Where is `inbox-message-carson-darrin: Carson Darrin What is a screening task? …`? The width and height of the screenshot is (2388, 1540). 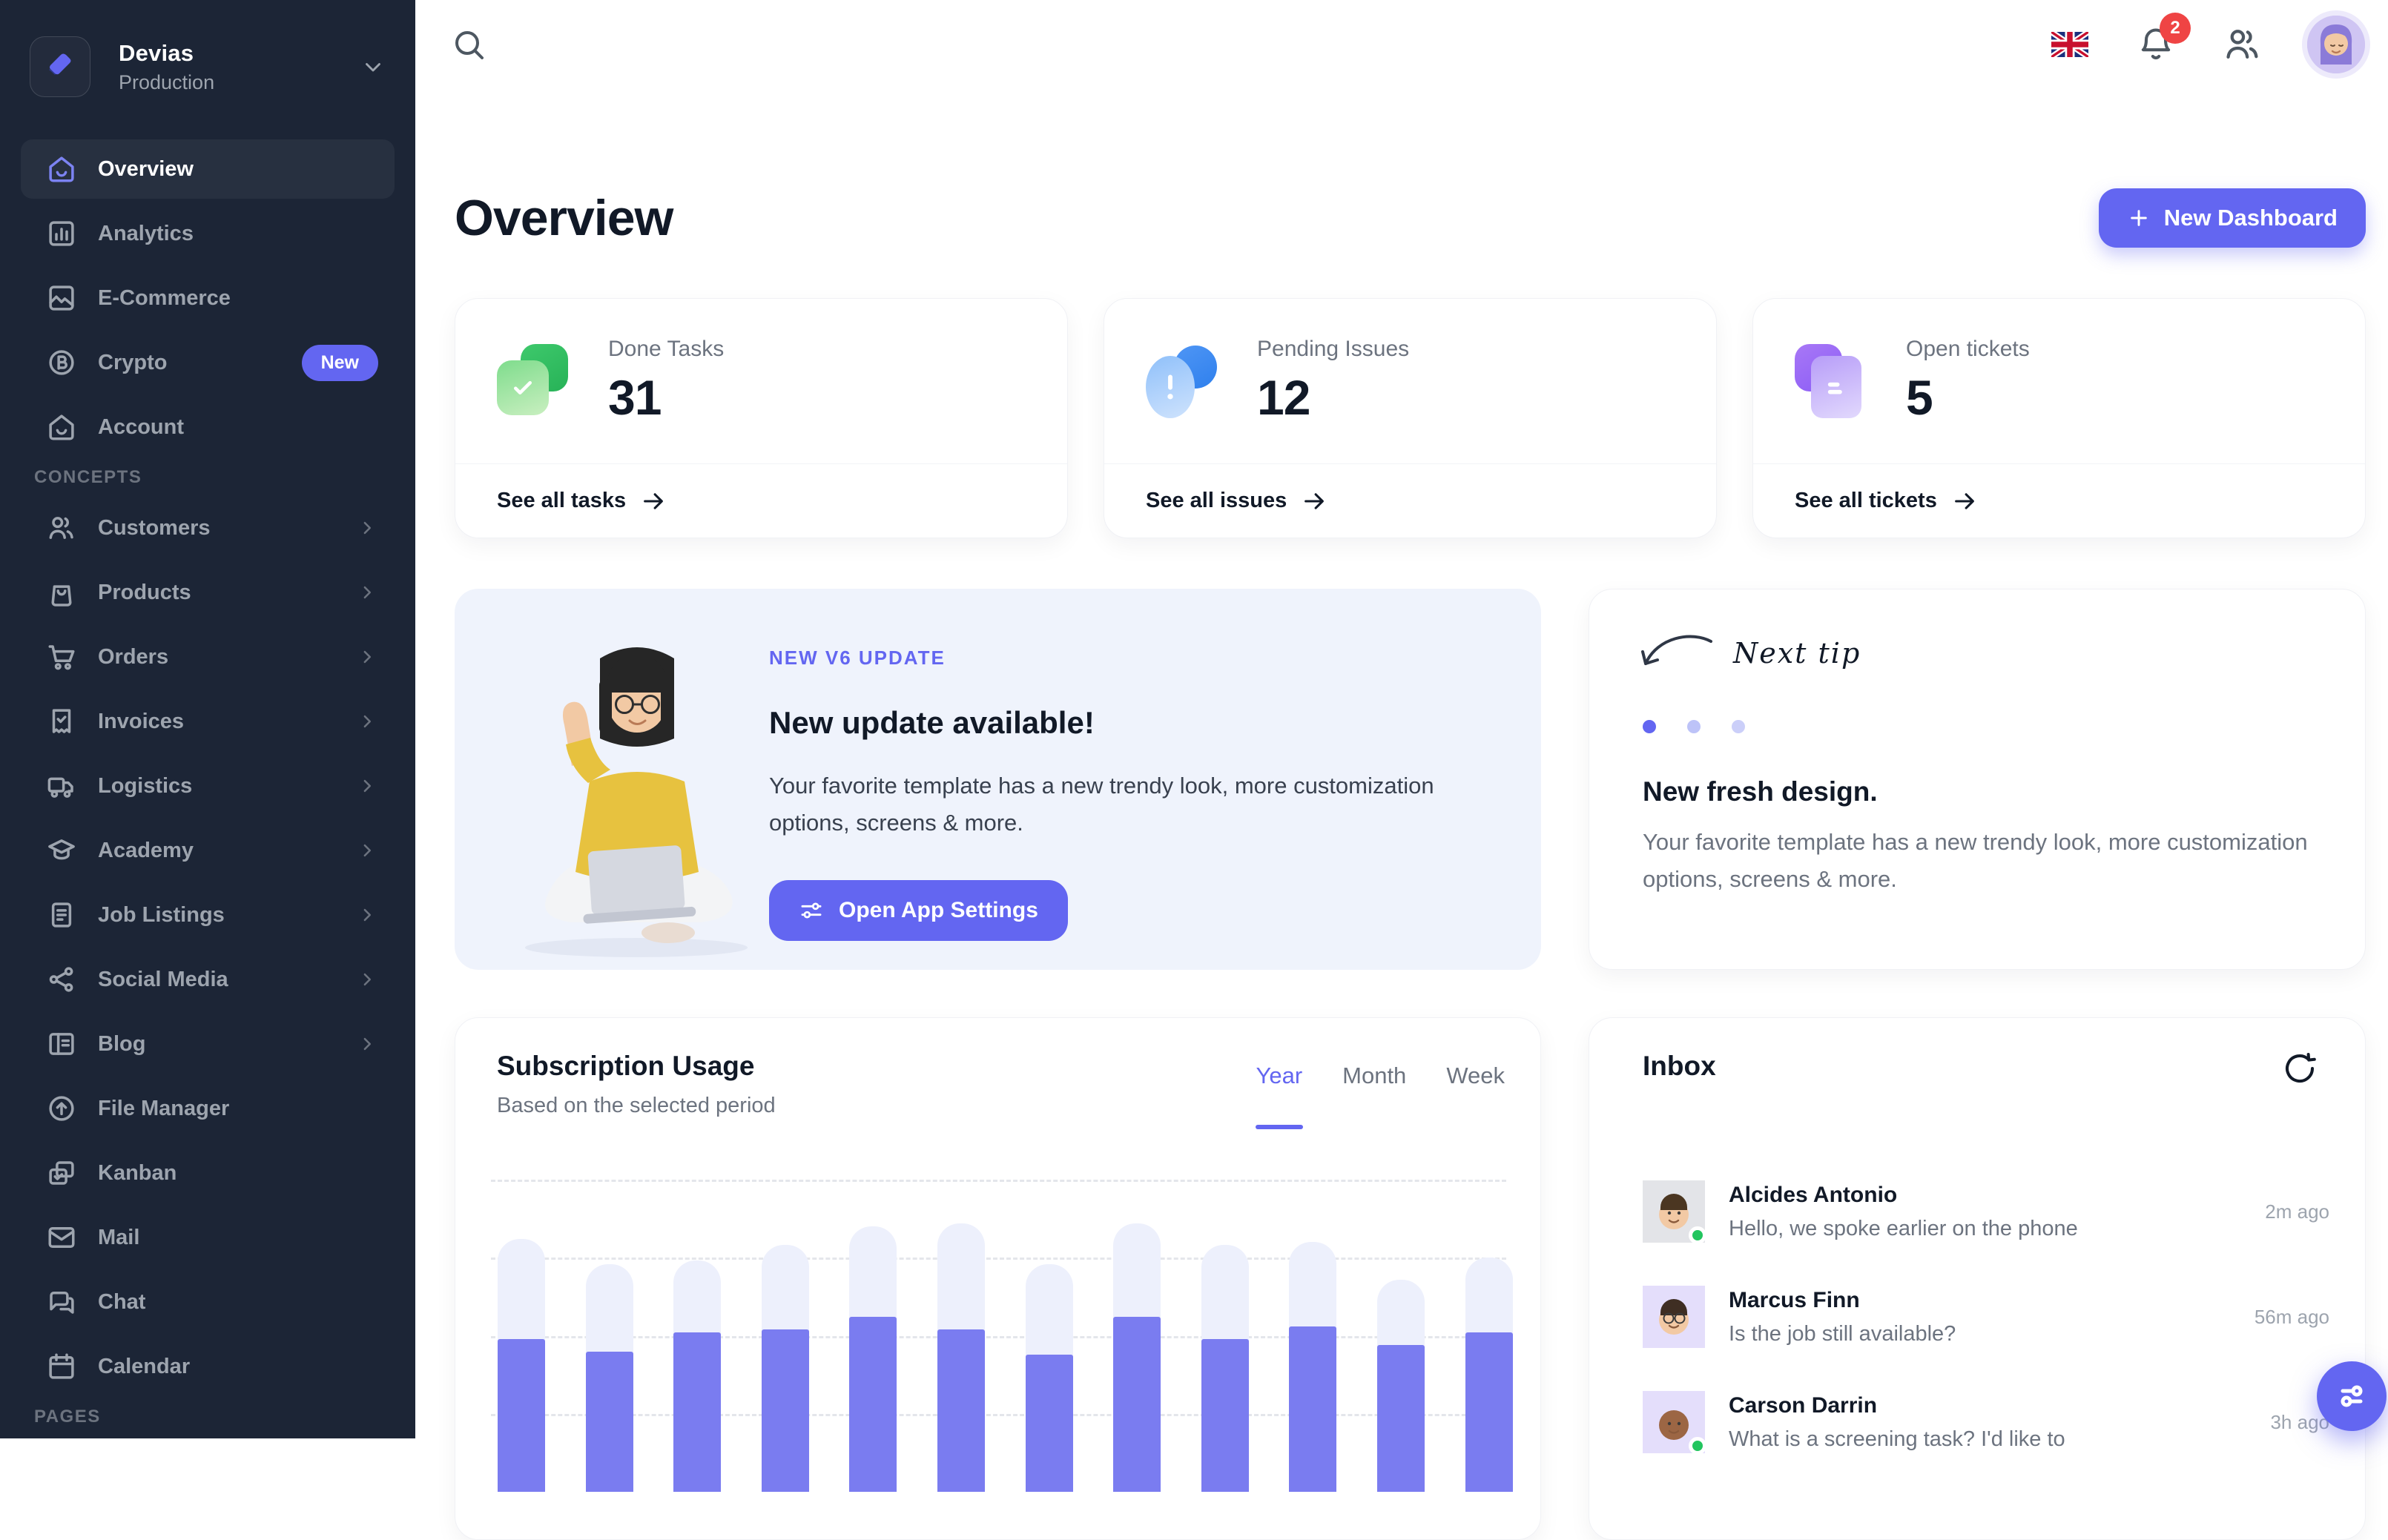
inbox-message-carson-darrin: Carson Darrin What is a screening task? … is located at coordinates (1986, 1422).